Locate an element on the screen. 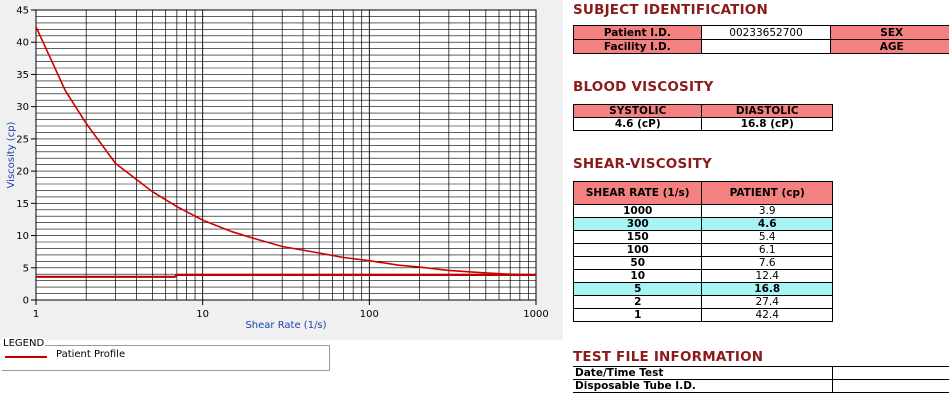 This screenshot has height=403, width=949. blood-viscosity-title: BLOOD VISCOSITY is located at coordinates (643, 87).